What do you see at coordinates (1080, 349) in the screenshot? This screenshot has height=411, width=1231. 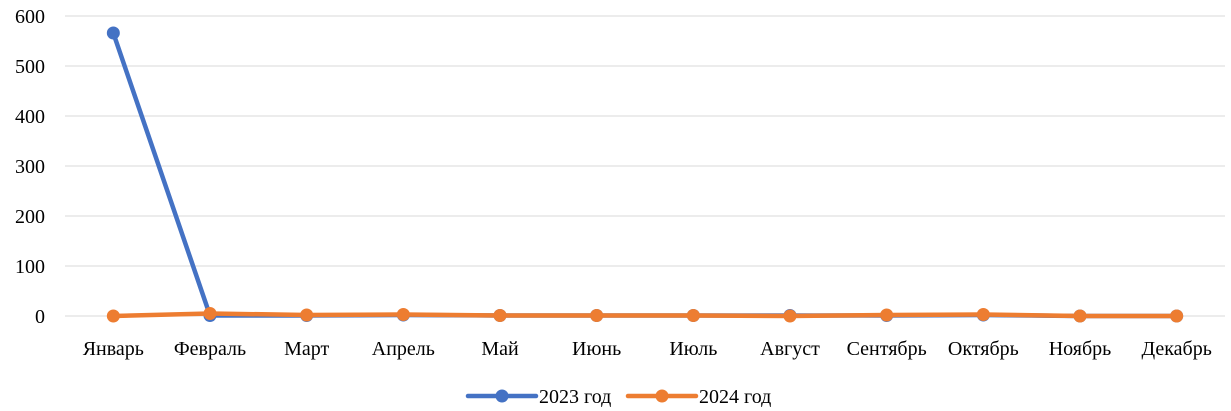 I see `x-tick-label: Ноябрь` at bounding box center [1080, 349].